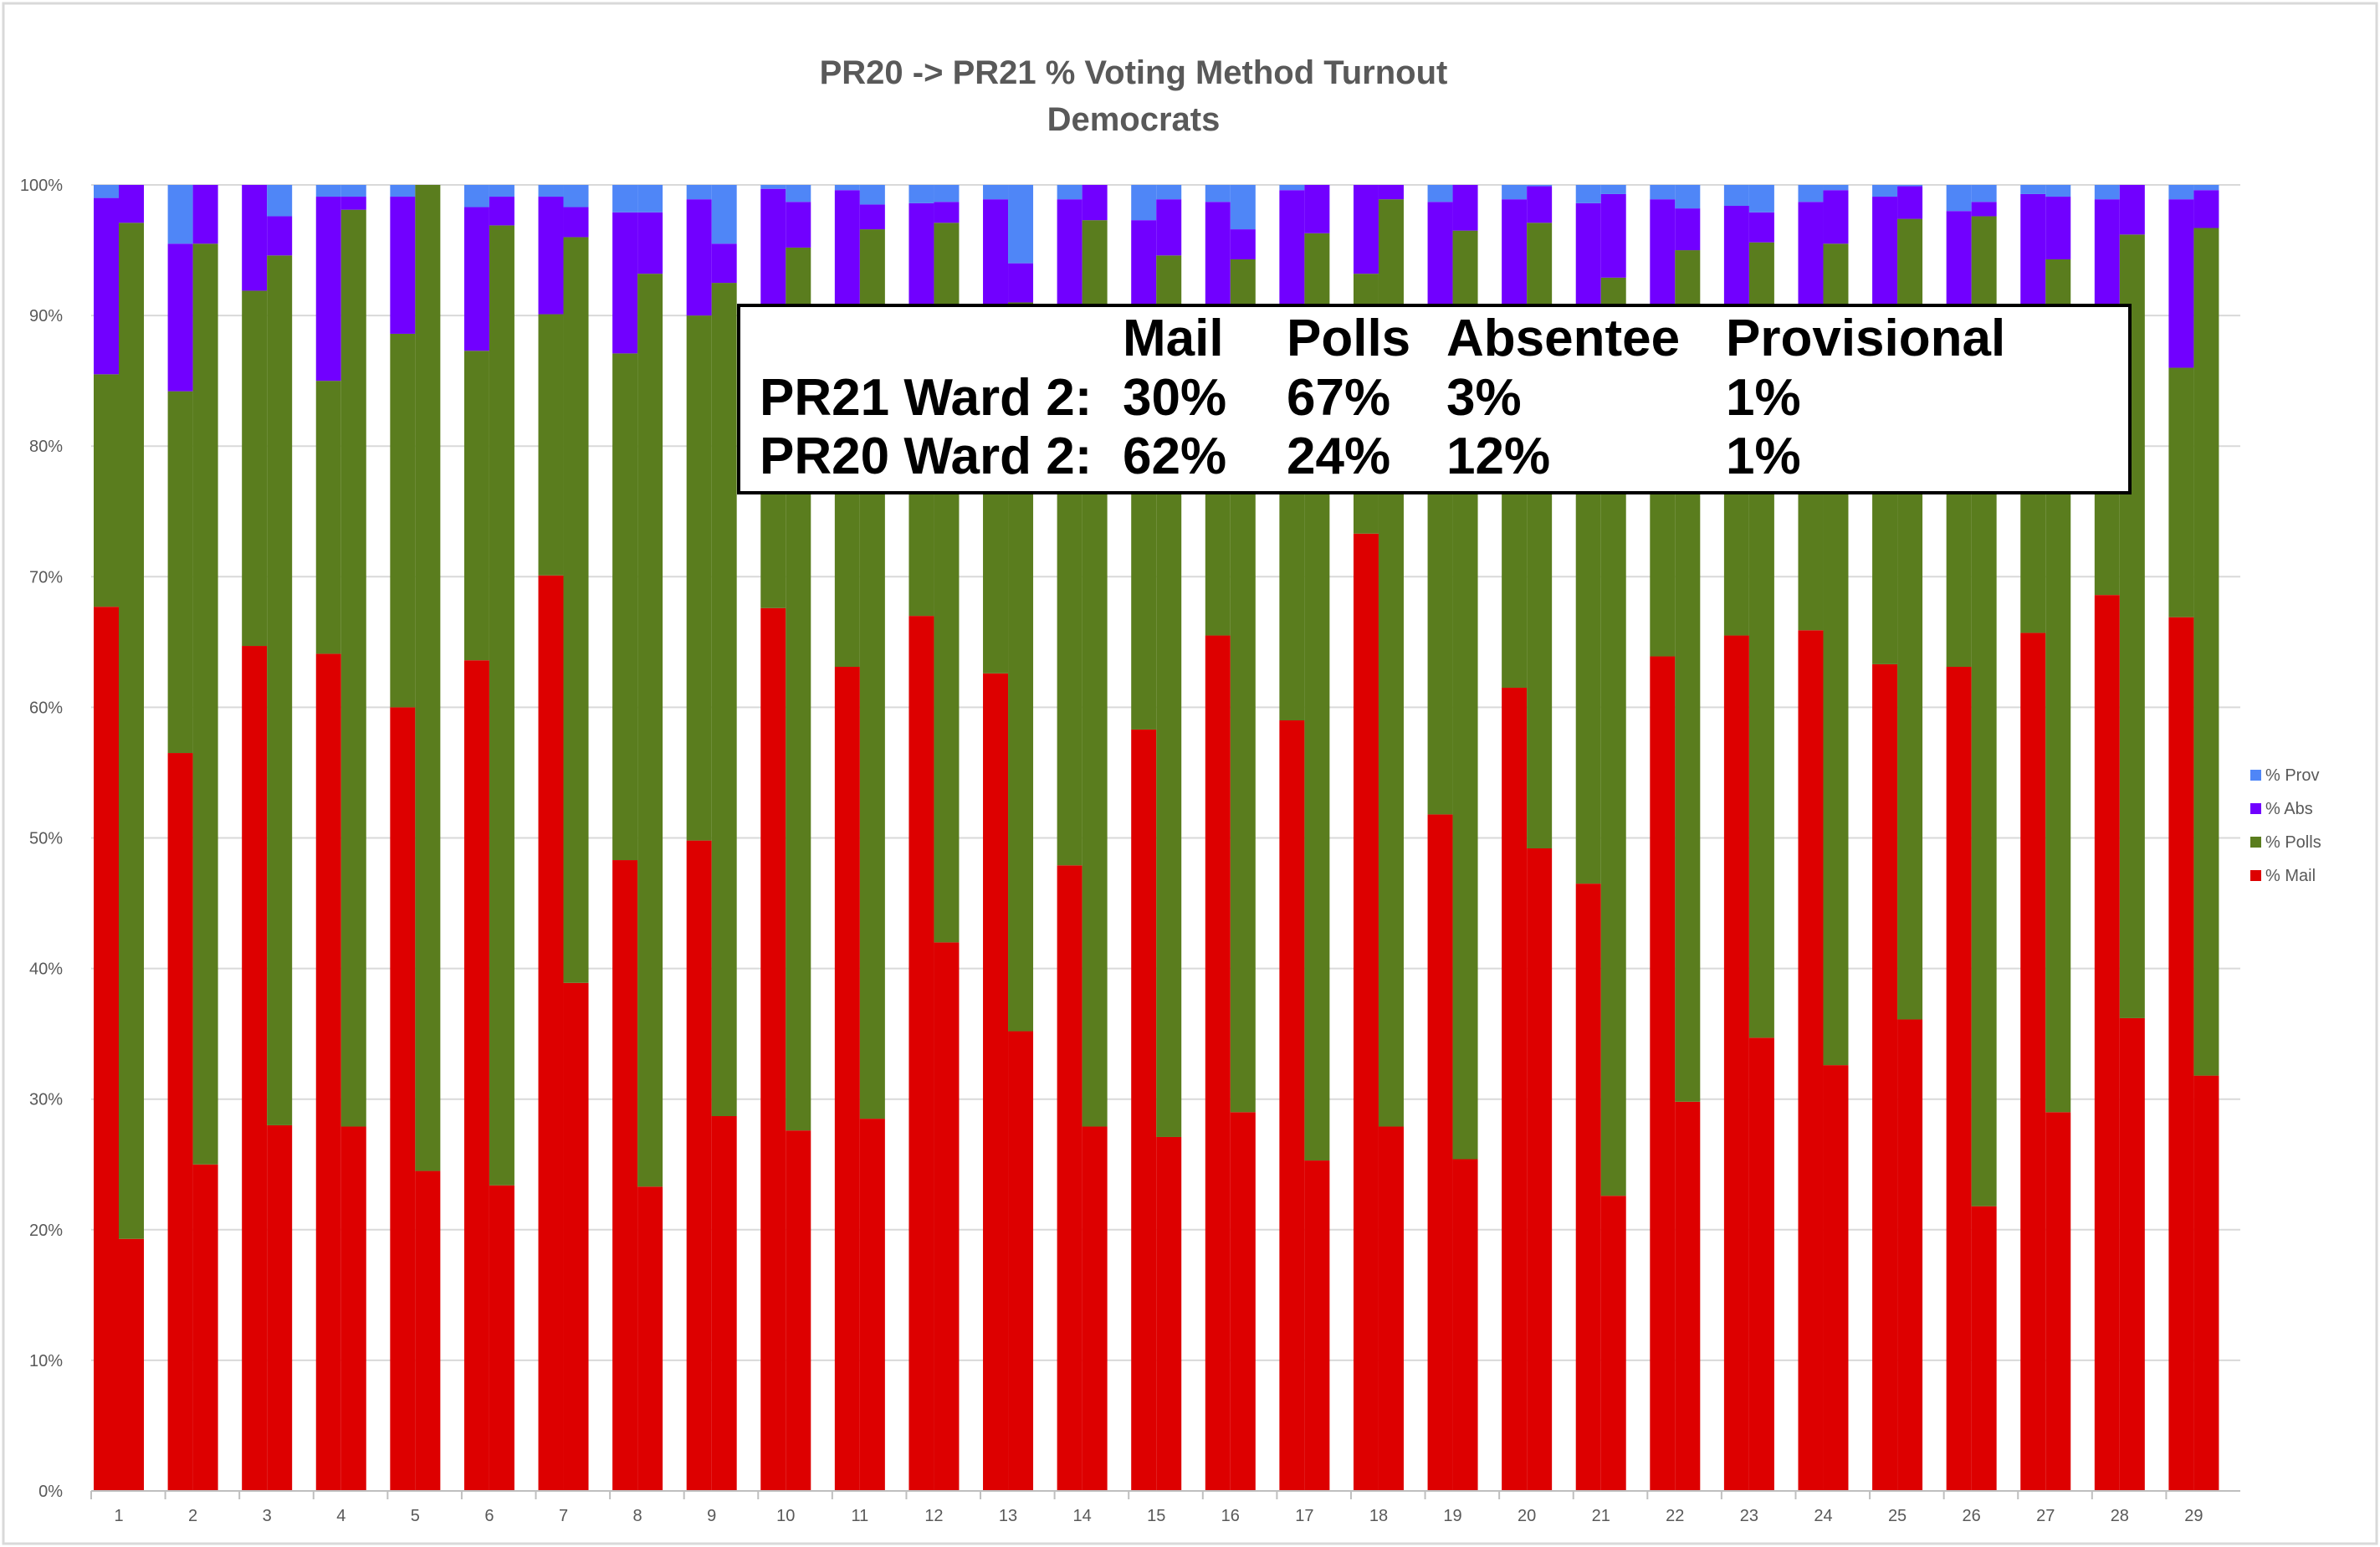  What do you see at coordinates (489, 1516) in the screenshot?
I see `x-tick-label: 6` at bounding box center [489, 1516].